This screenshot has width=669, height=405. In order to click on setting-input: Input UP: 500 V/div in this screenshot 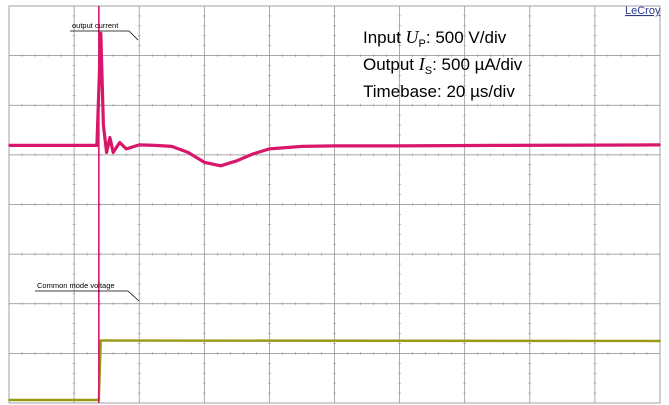, I will do `click(435, 38)`.